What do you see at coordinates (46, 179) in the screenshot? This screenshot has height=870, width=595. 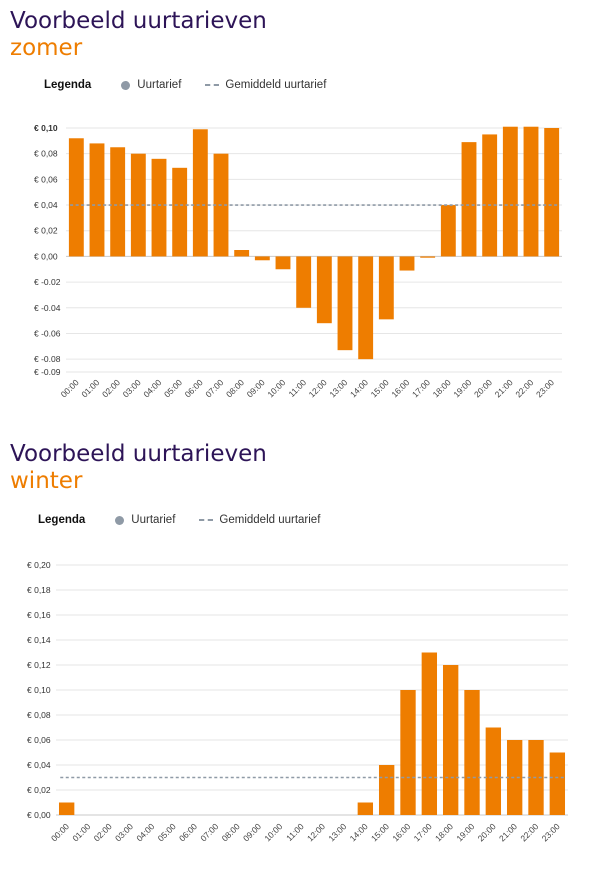 I see `summer-ytick-label: € 0,06` at bounding box center [46, 179].